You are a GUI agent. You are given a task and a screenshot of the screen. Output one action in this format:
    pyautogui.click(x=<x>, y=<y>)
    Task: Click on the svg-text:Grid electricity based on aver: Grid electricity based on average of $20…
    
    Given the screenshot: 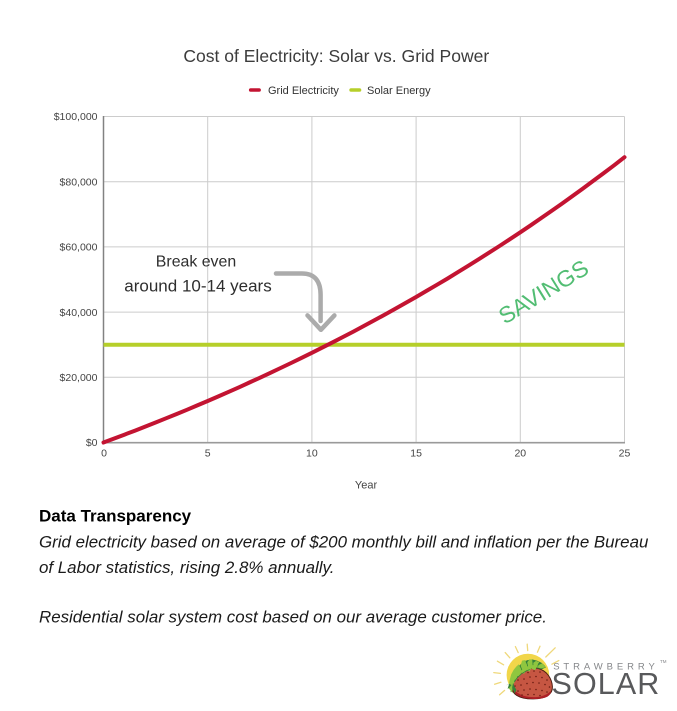 What is the action you would take?
    pyautogui.click(x=344, y=542)
    